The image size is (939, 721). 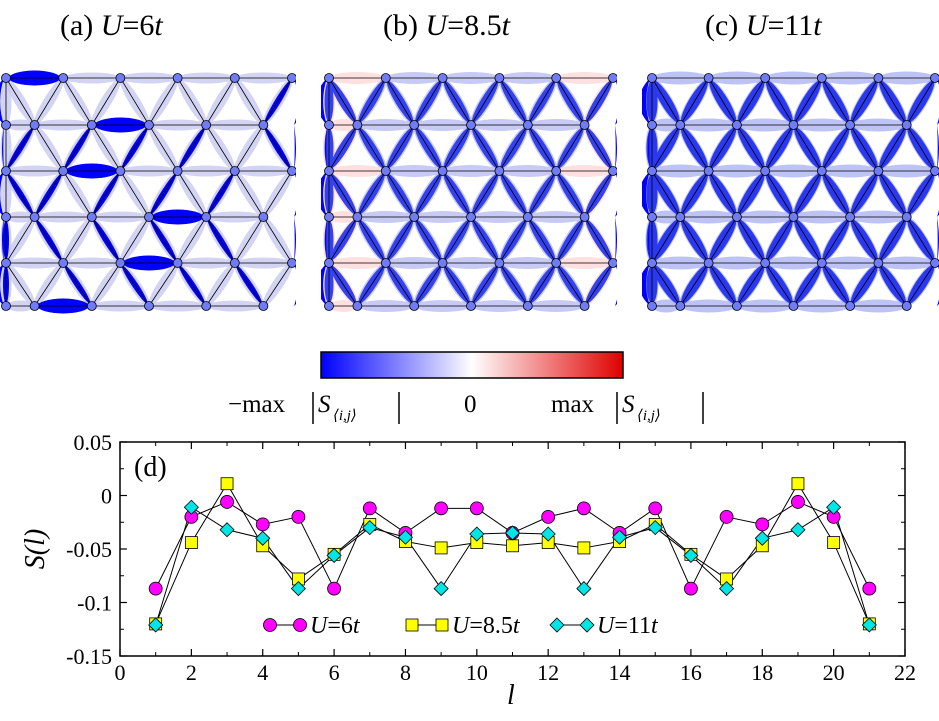 What do you see at coordinates (447, 25) in the screenshot?
I see `panel-title-b: (b) U=8.5t` at bounding box center [447, 25].